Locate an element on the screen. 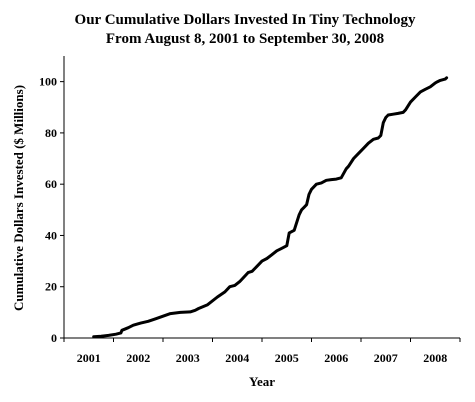 The image size is (475, 402). y-axis-label: Cumulative Dollars Invested ($ Millions) is located at coordinates (18, 198).